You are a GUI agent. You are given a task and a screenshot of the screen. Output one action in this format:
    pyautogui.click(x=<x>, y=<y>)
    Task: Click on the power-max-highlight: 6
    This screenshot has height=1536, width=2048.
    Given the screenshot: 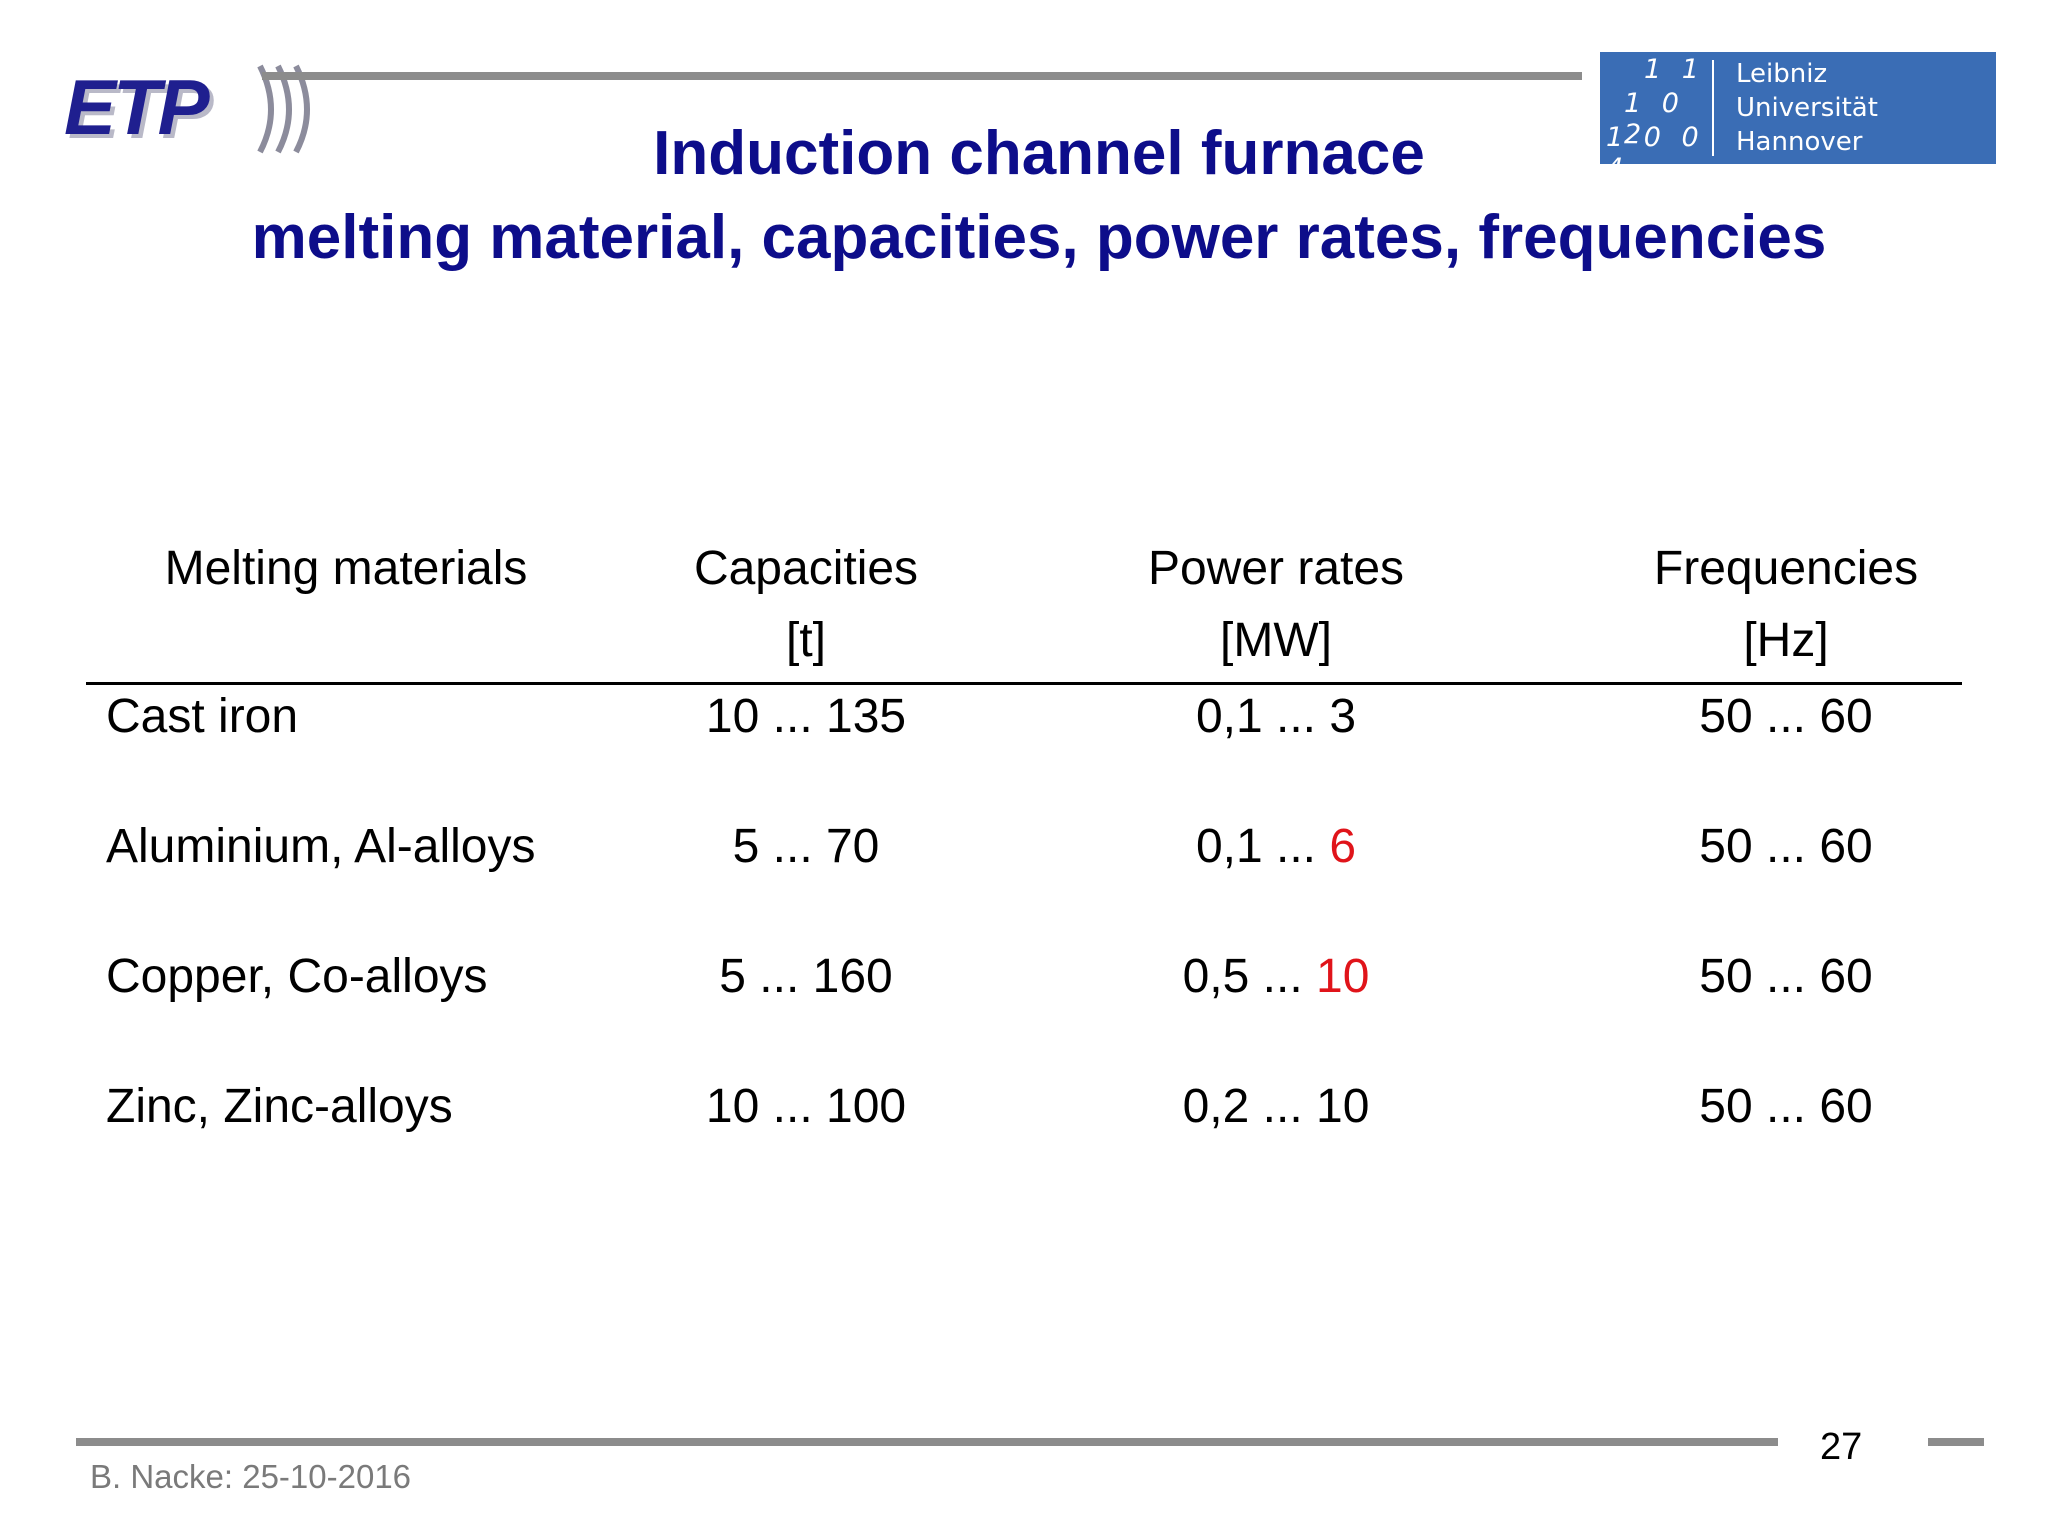 What is the action you would take?
    pyautogui.click(x=1343, y=846)
    